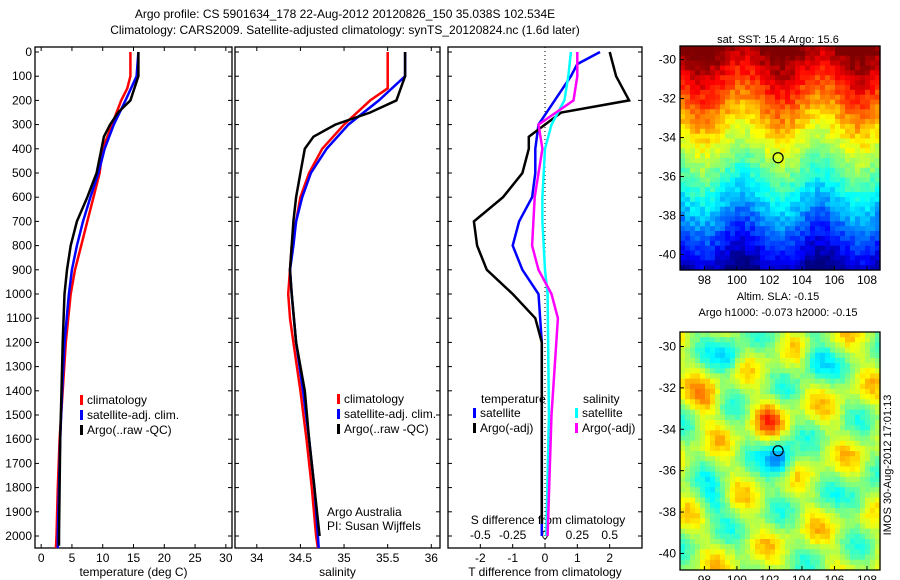  Describe the element at coordinates (834, 576) in the screenshot. I see `map-x-tick-label: 106` at that location.